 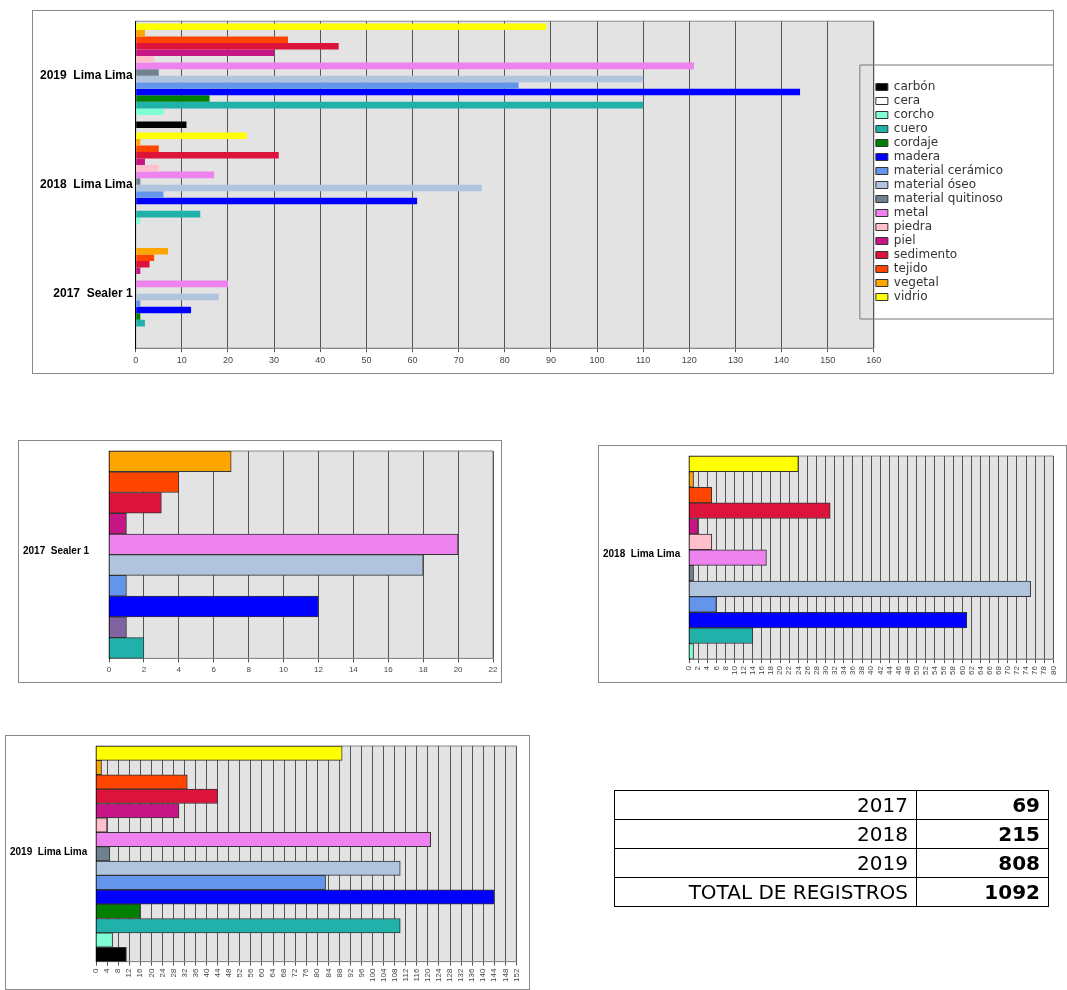 What do you see at coordinates (405, 975) in the screenshot?
I see `x-tick-label: 112` at bounding box center [405, 975].